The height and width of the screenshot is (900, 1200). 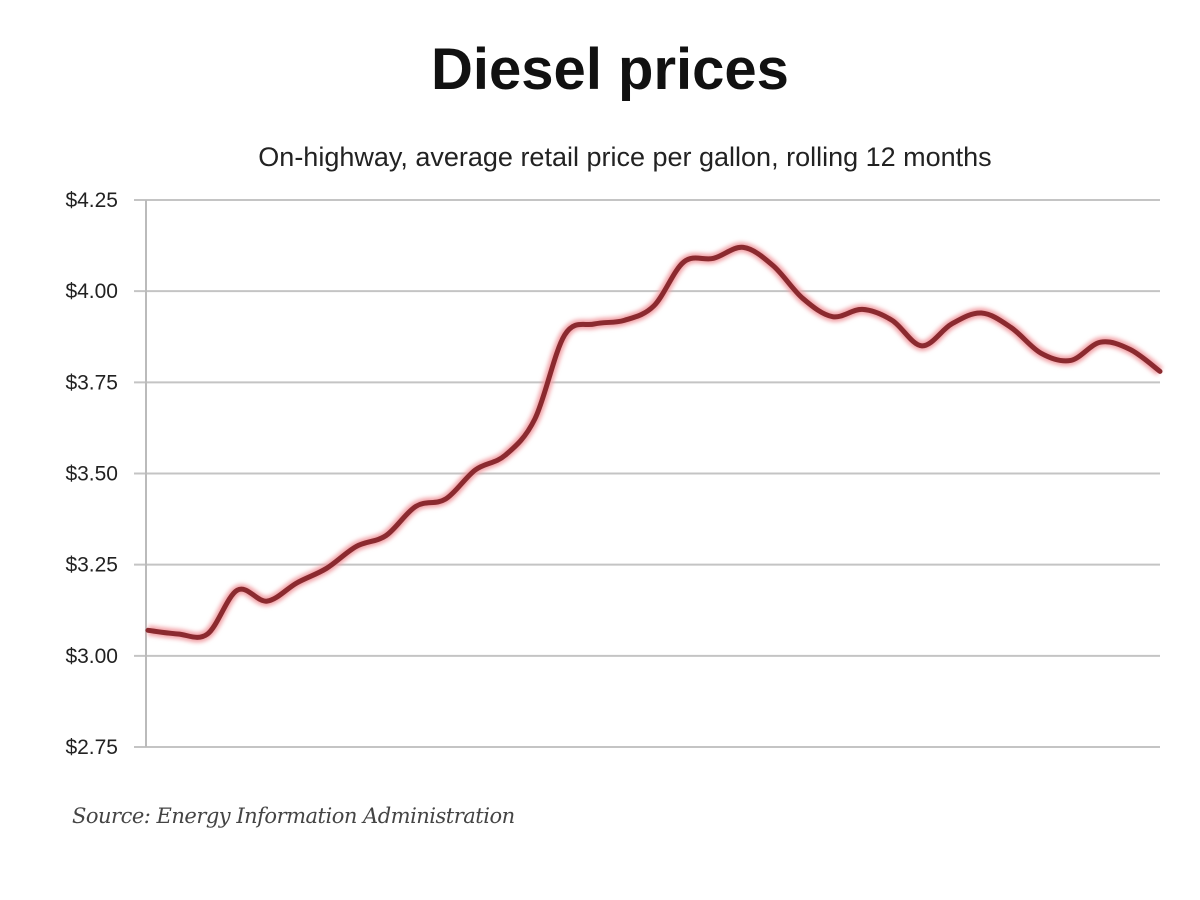 What do you see at coordinates (91, 291) in the screenshot?
I see `y-tick-label: $4.00` at bounding box center [91, 291].